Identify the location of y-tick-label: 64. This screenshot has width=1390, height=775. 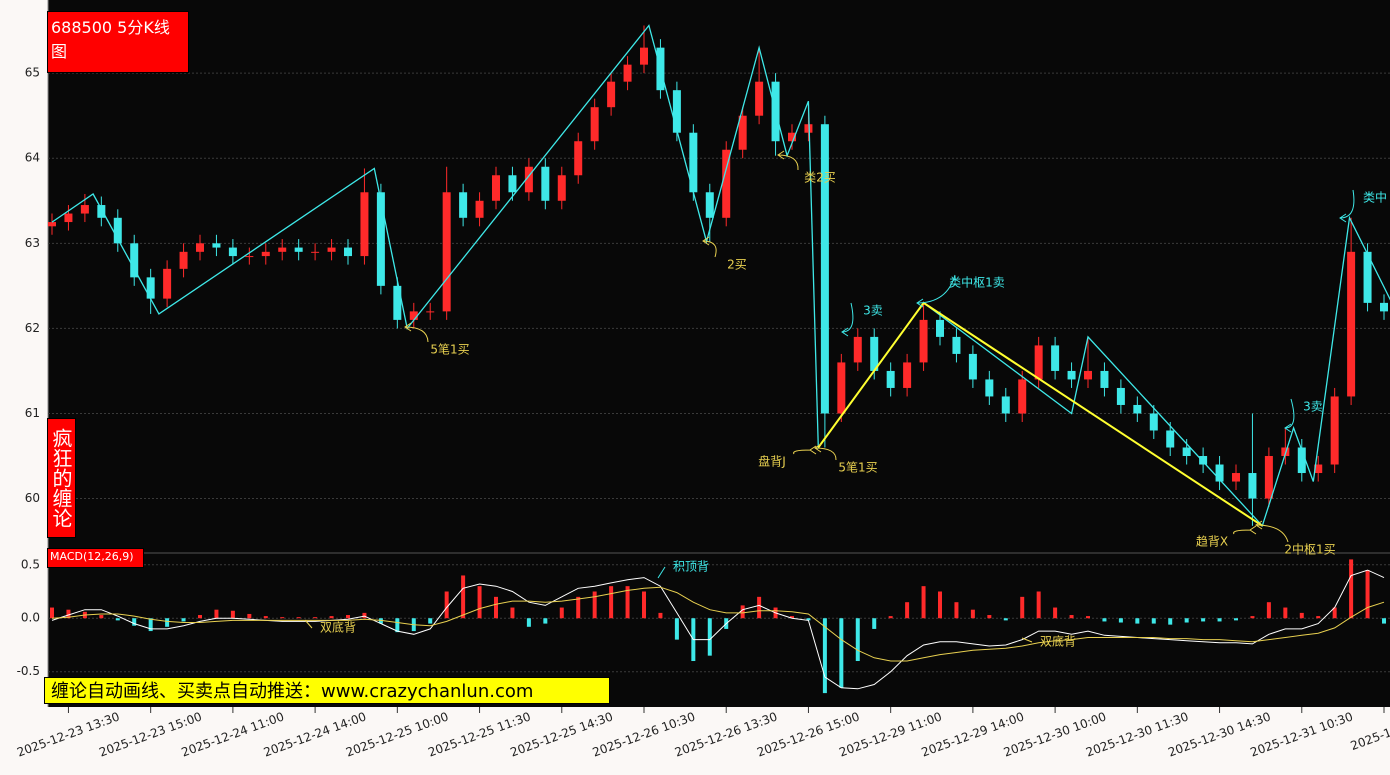
(32, 158).